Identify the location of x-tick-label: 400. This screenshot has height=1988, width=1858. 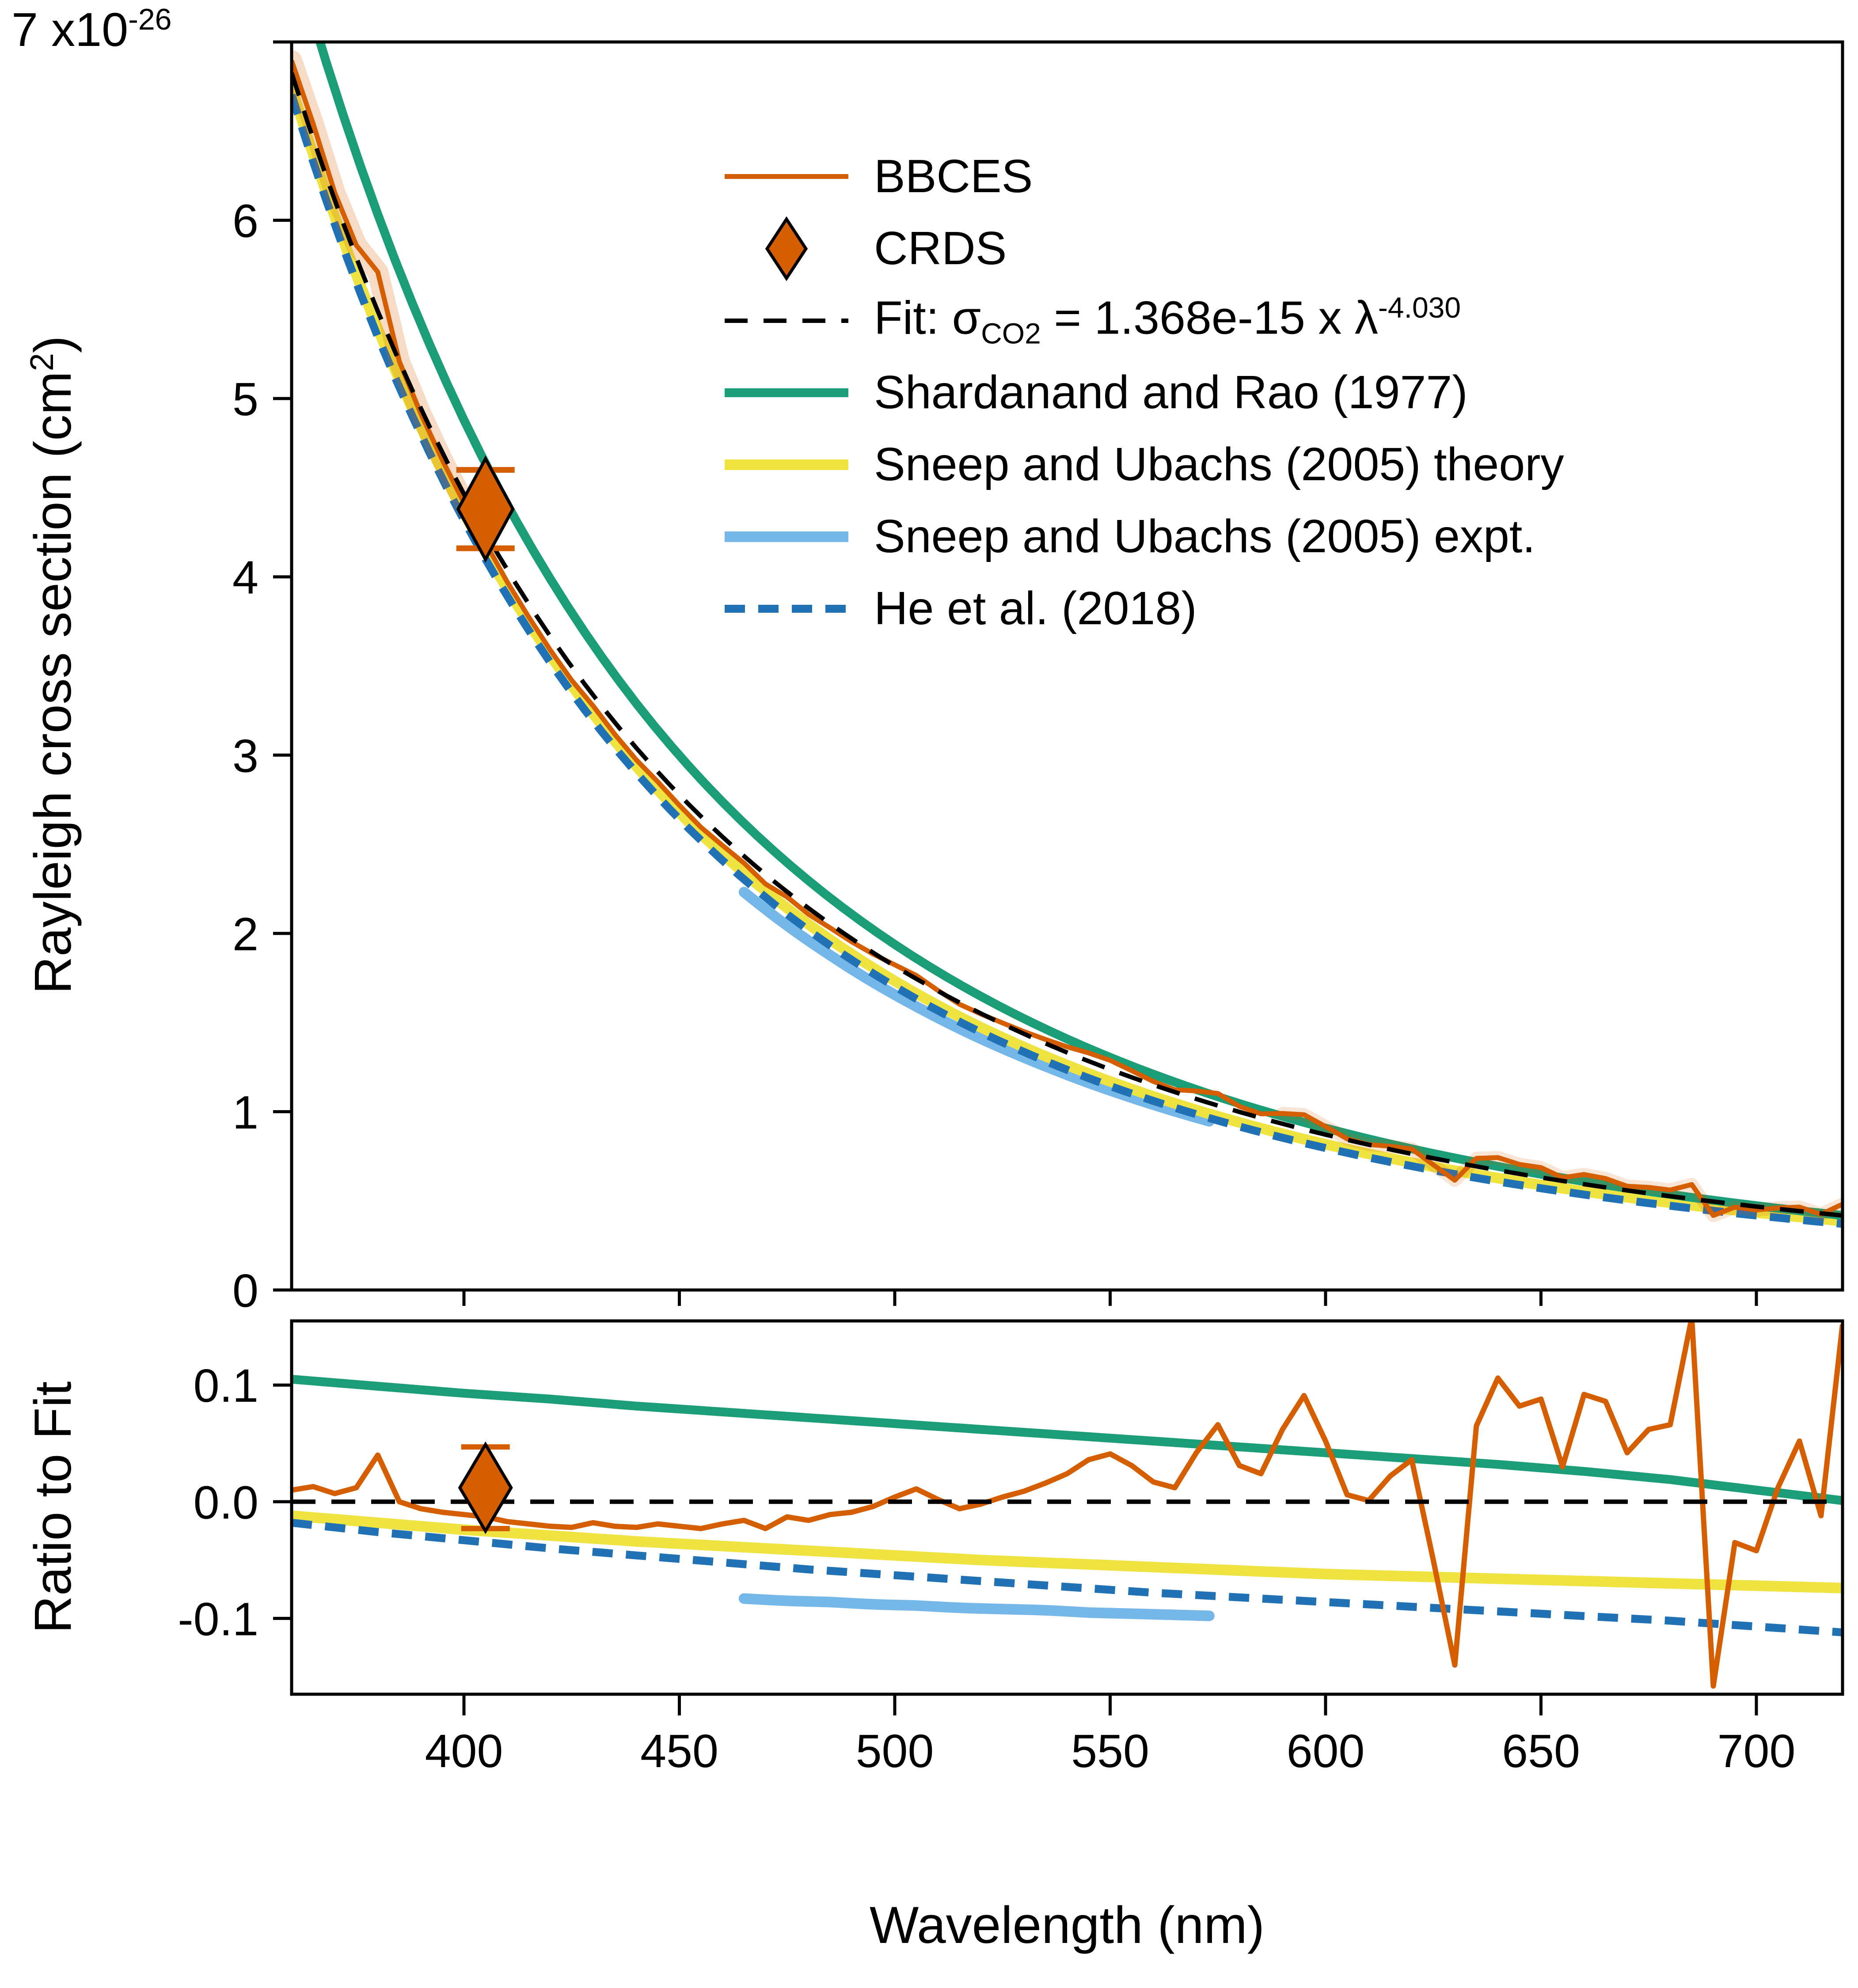
(464, 1751).